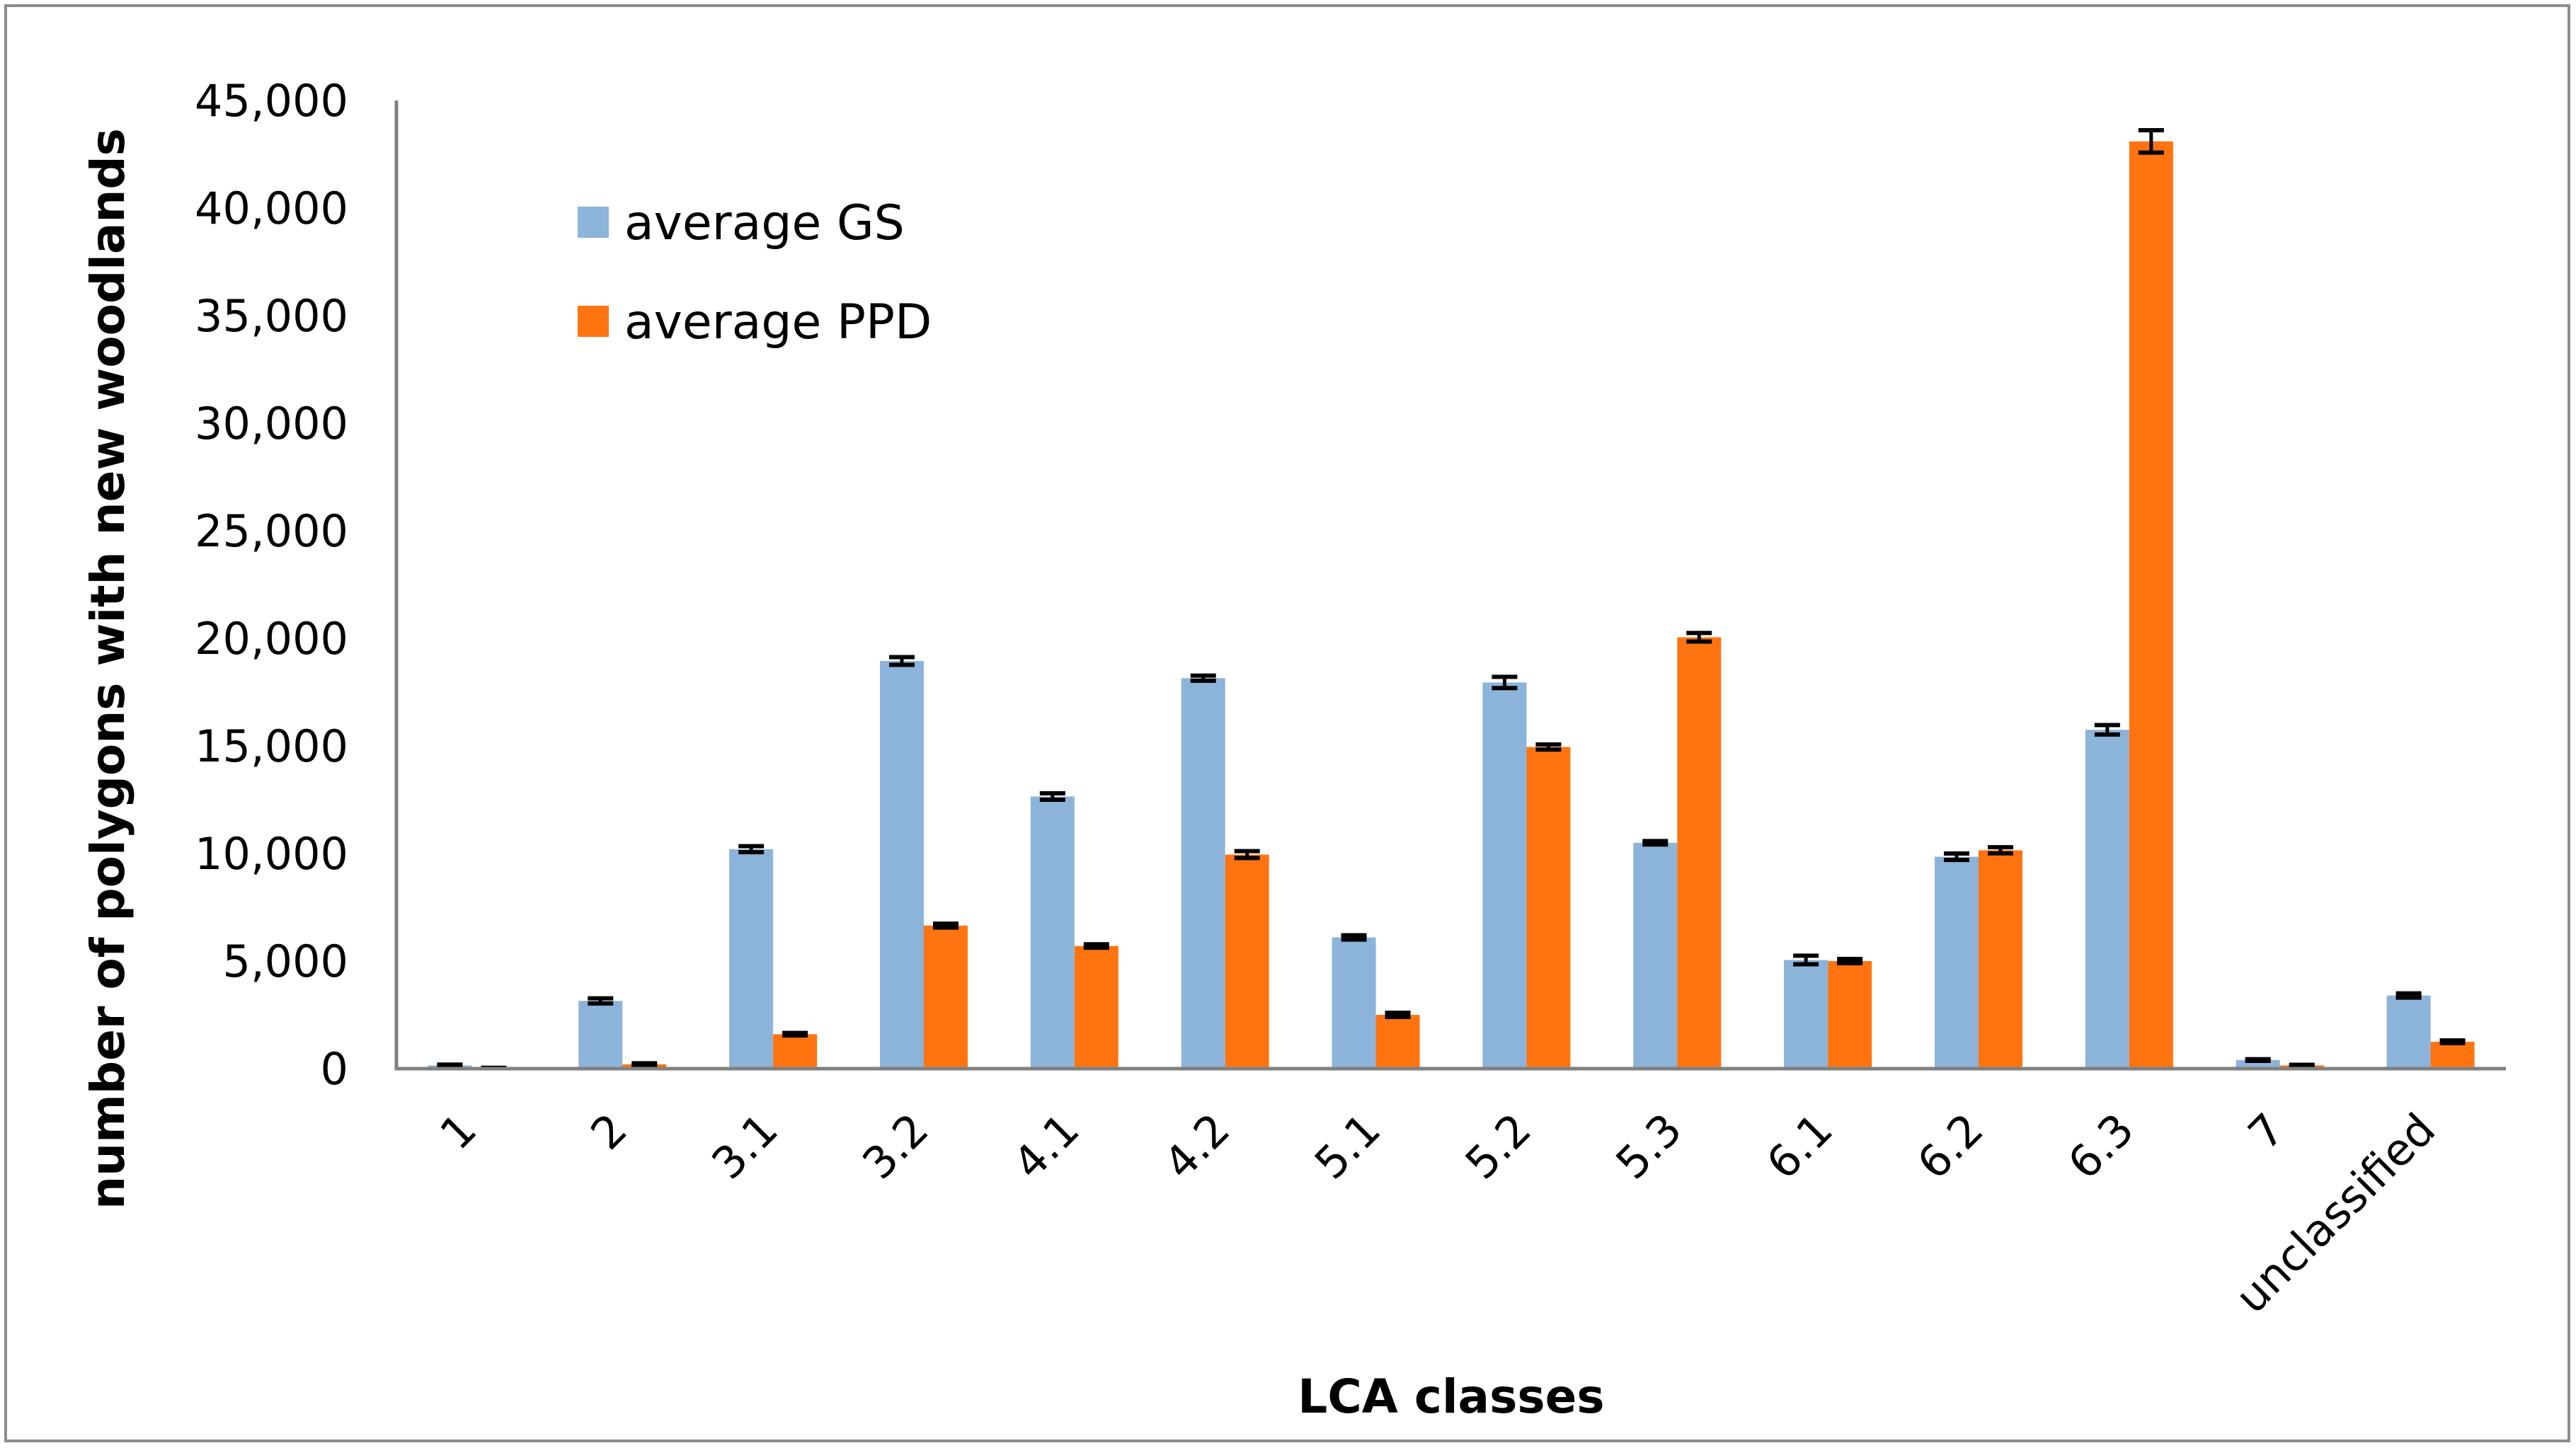 The width and height of the screenshot is (2576, 1448). What do you see at coordinates (1649, 1146) in the screenshot?
I see `x-tick-label-5-3: 5.3` at bounding box center [1649, 1146].